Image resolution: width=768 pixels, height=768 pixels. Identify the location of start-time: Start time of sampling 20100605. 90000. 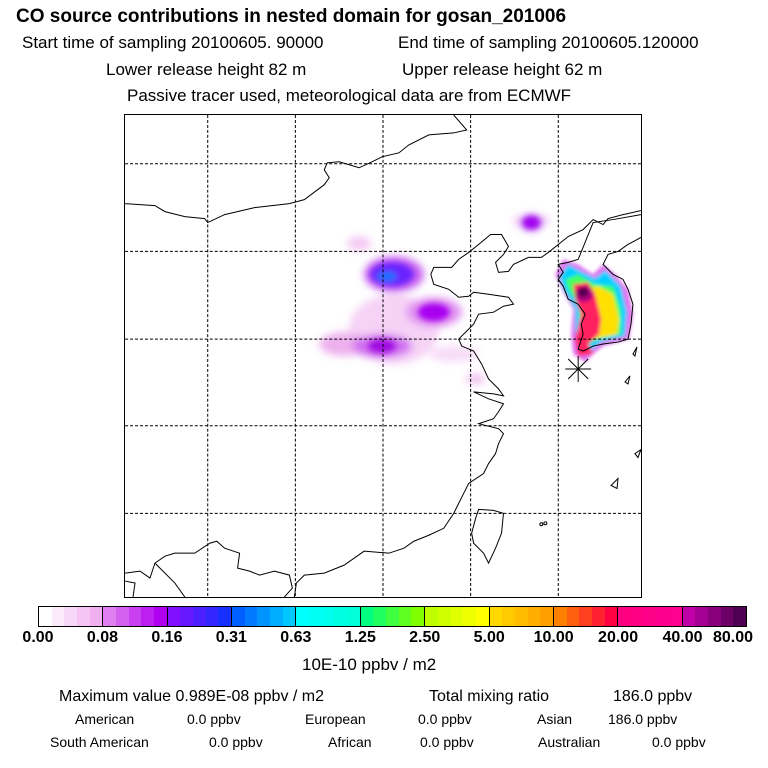
(173, 42).